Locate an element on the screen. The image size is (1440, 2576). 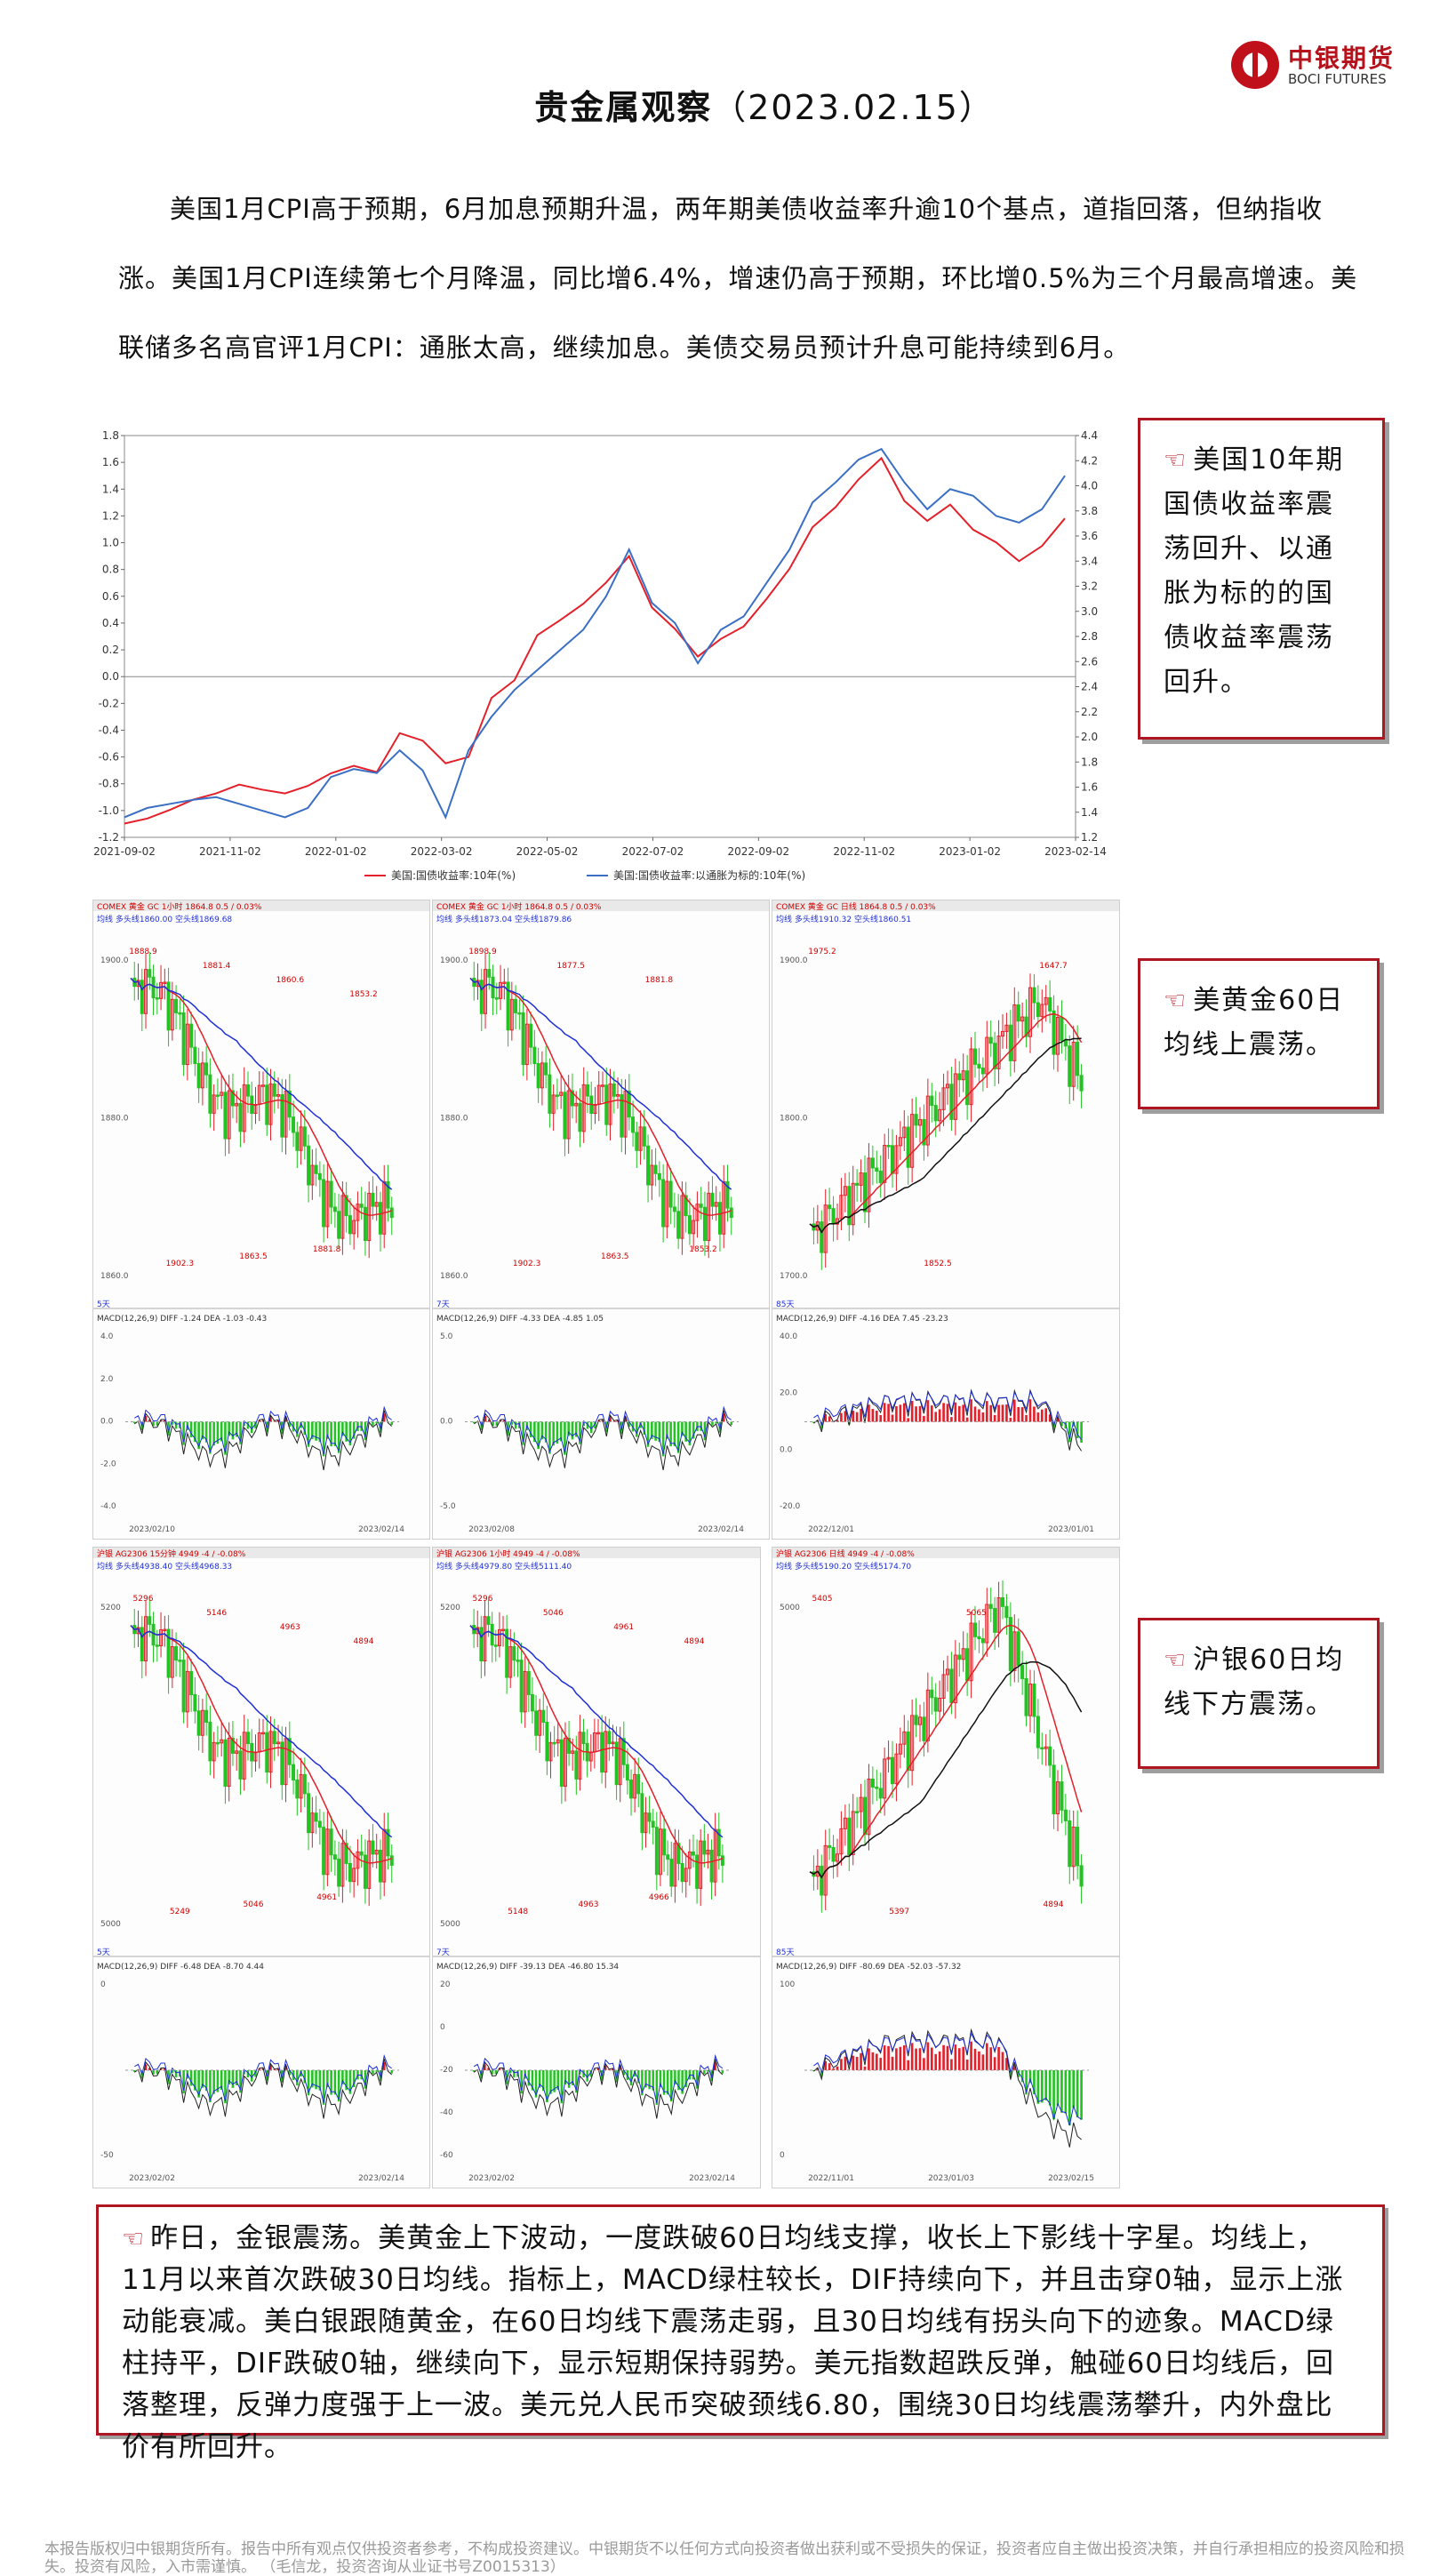
date-label: 2023/02/08 is located at coordinates (491, 1529).